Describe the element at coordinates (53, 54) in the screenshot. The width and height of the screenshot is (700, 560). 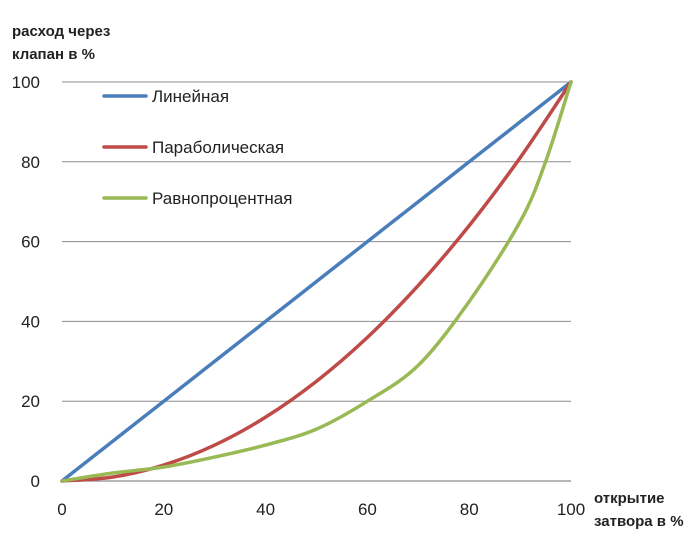
I see `y-axis-title-line-2: клапан в %` at that location.